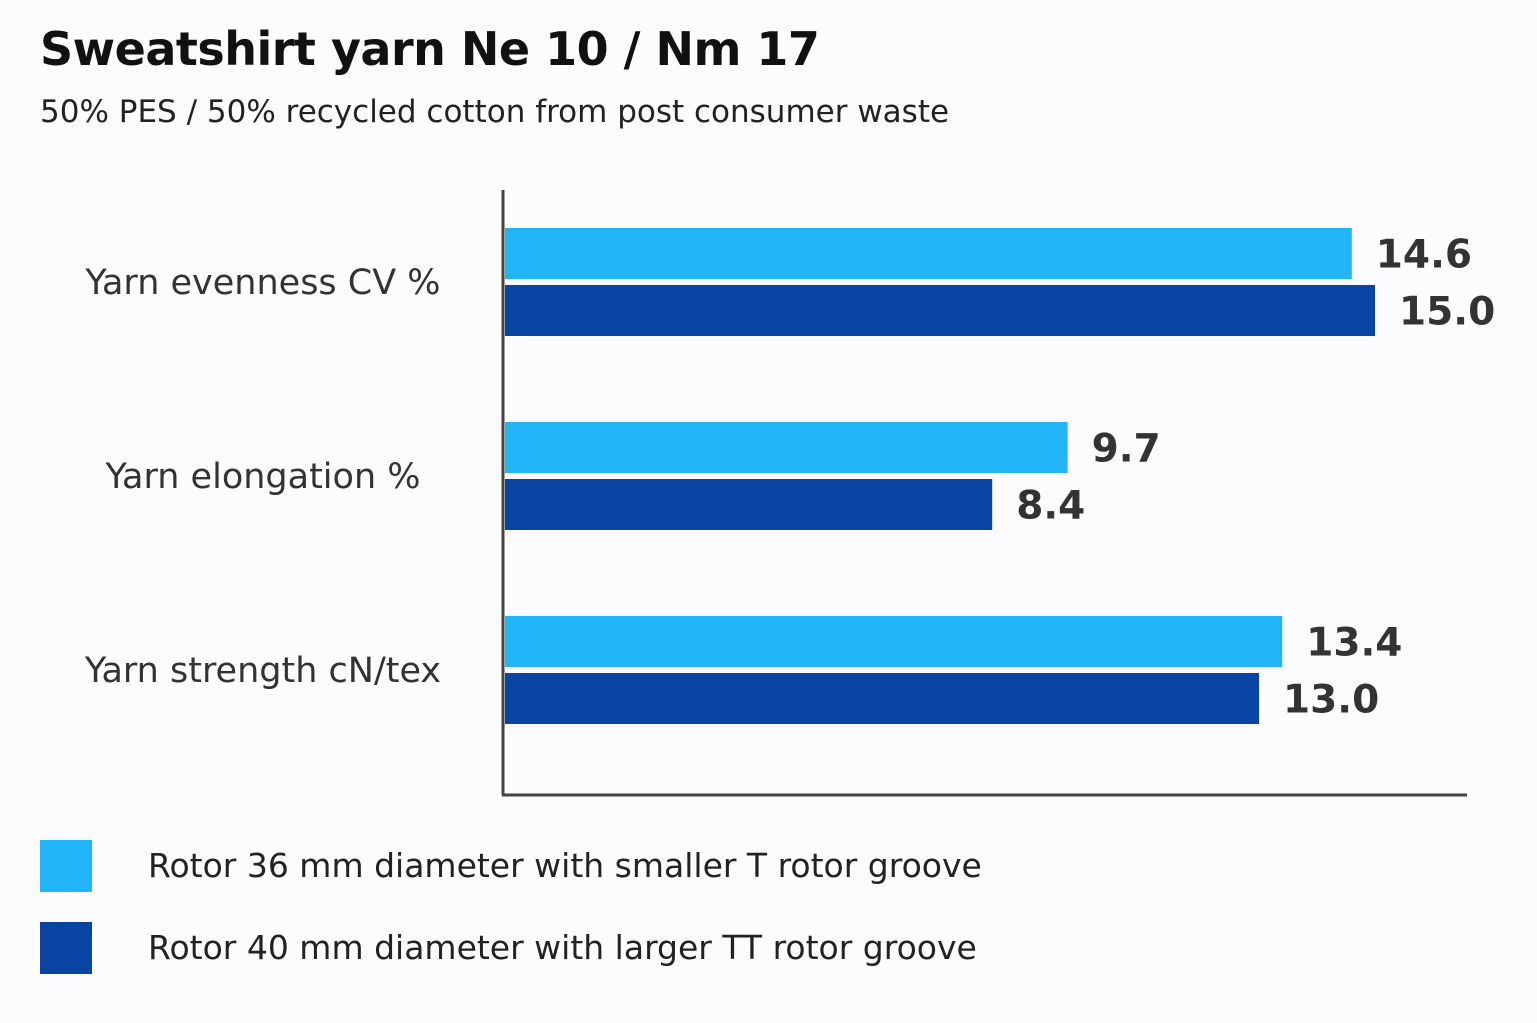 Image resolution: width=1537 pixels, height=1023 pixels. Describe the element at coordinates (262, 477) in the screenshot. I see `category-label: Yarn elongation %` at that location.